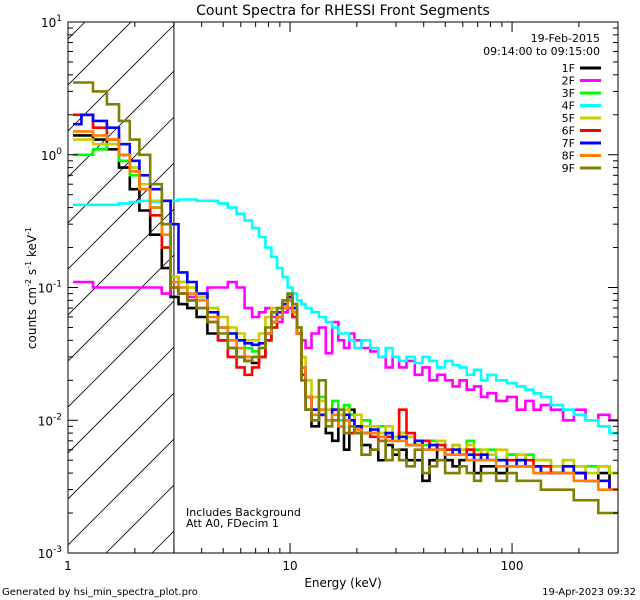 This screenshot has width=640, height=600. I want to click on legend-label-5F: 5F, so click(568, 118).